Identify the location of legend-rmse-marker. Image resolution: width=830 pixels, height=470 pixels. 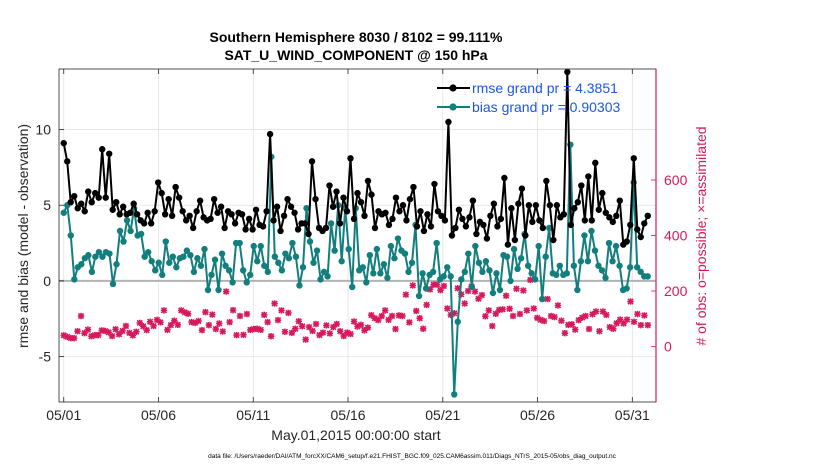
(453, 88).